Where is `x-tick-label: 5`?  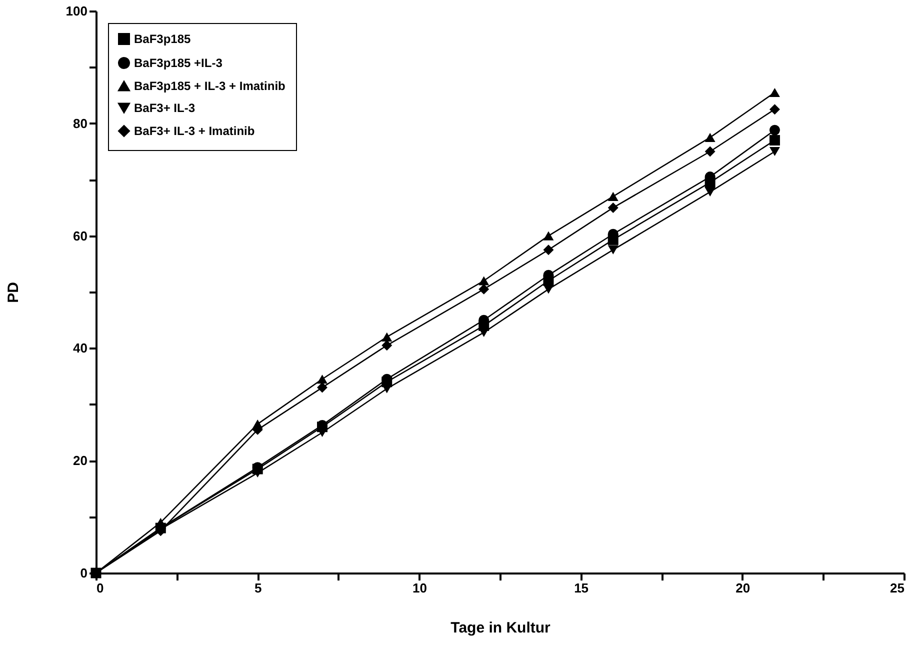
x-tick-label: 5 is located at coordinates (258, 588).